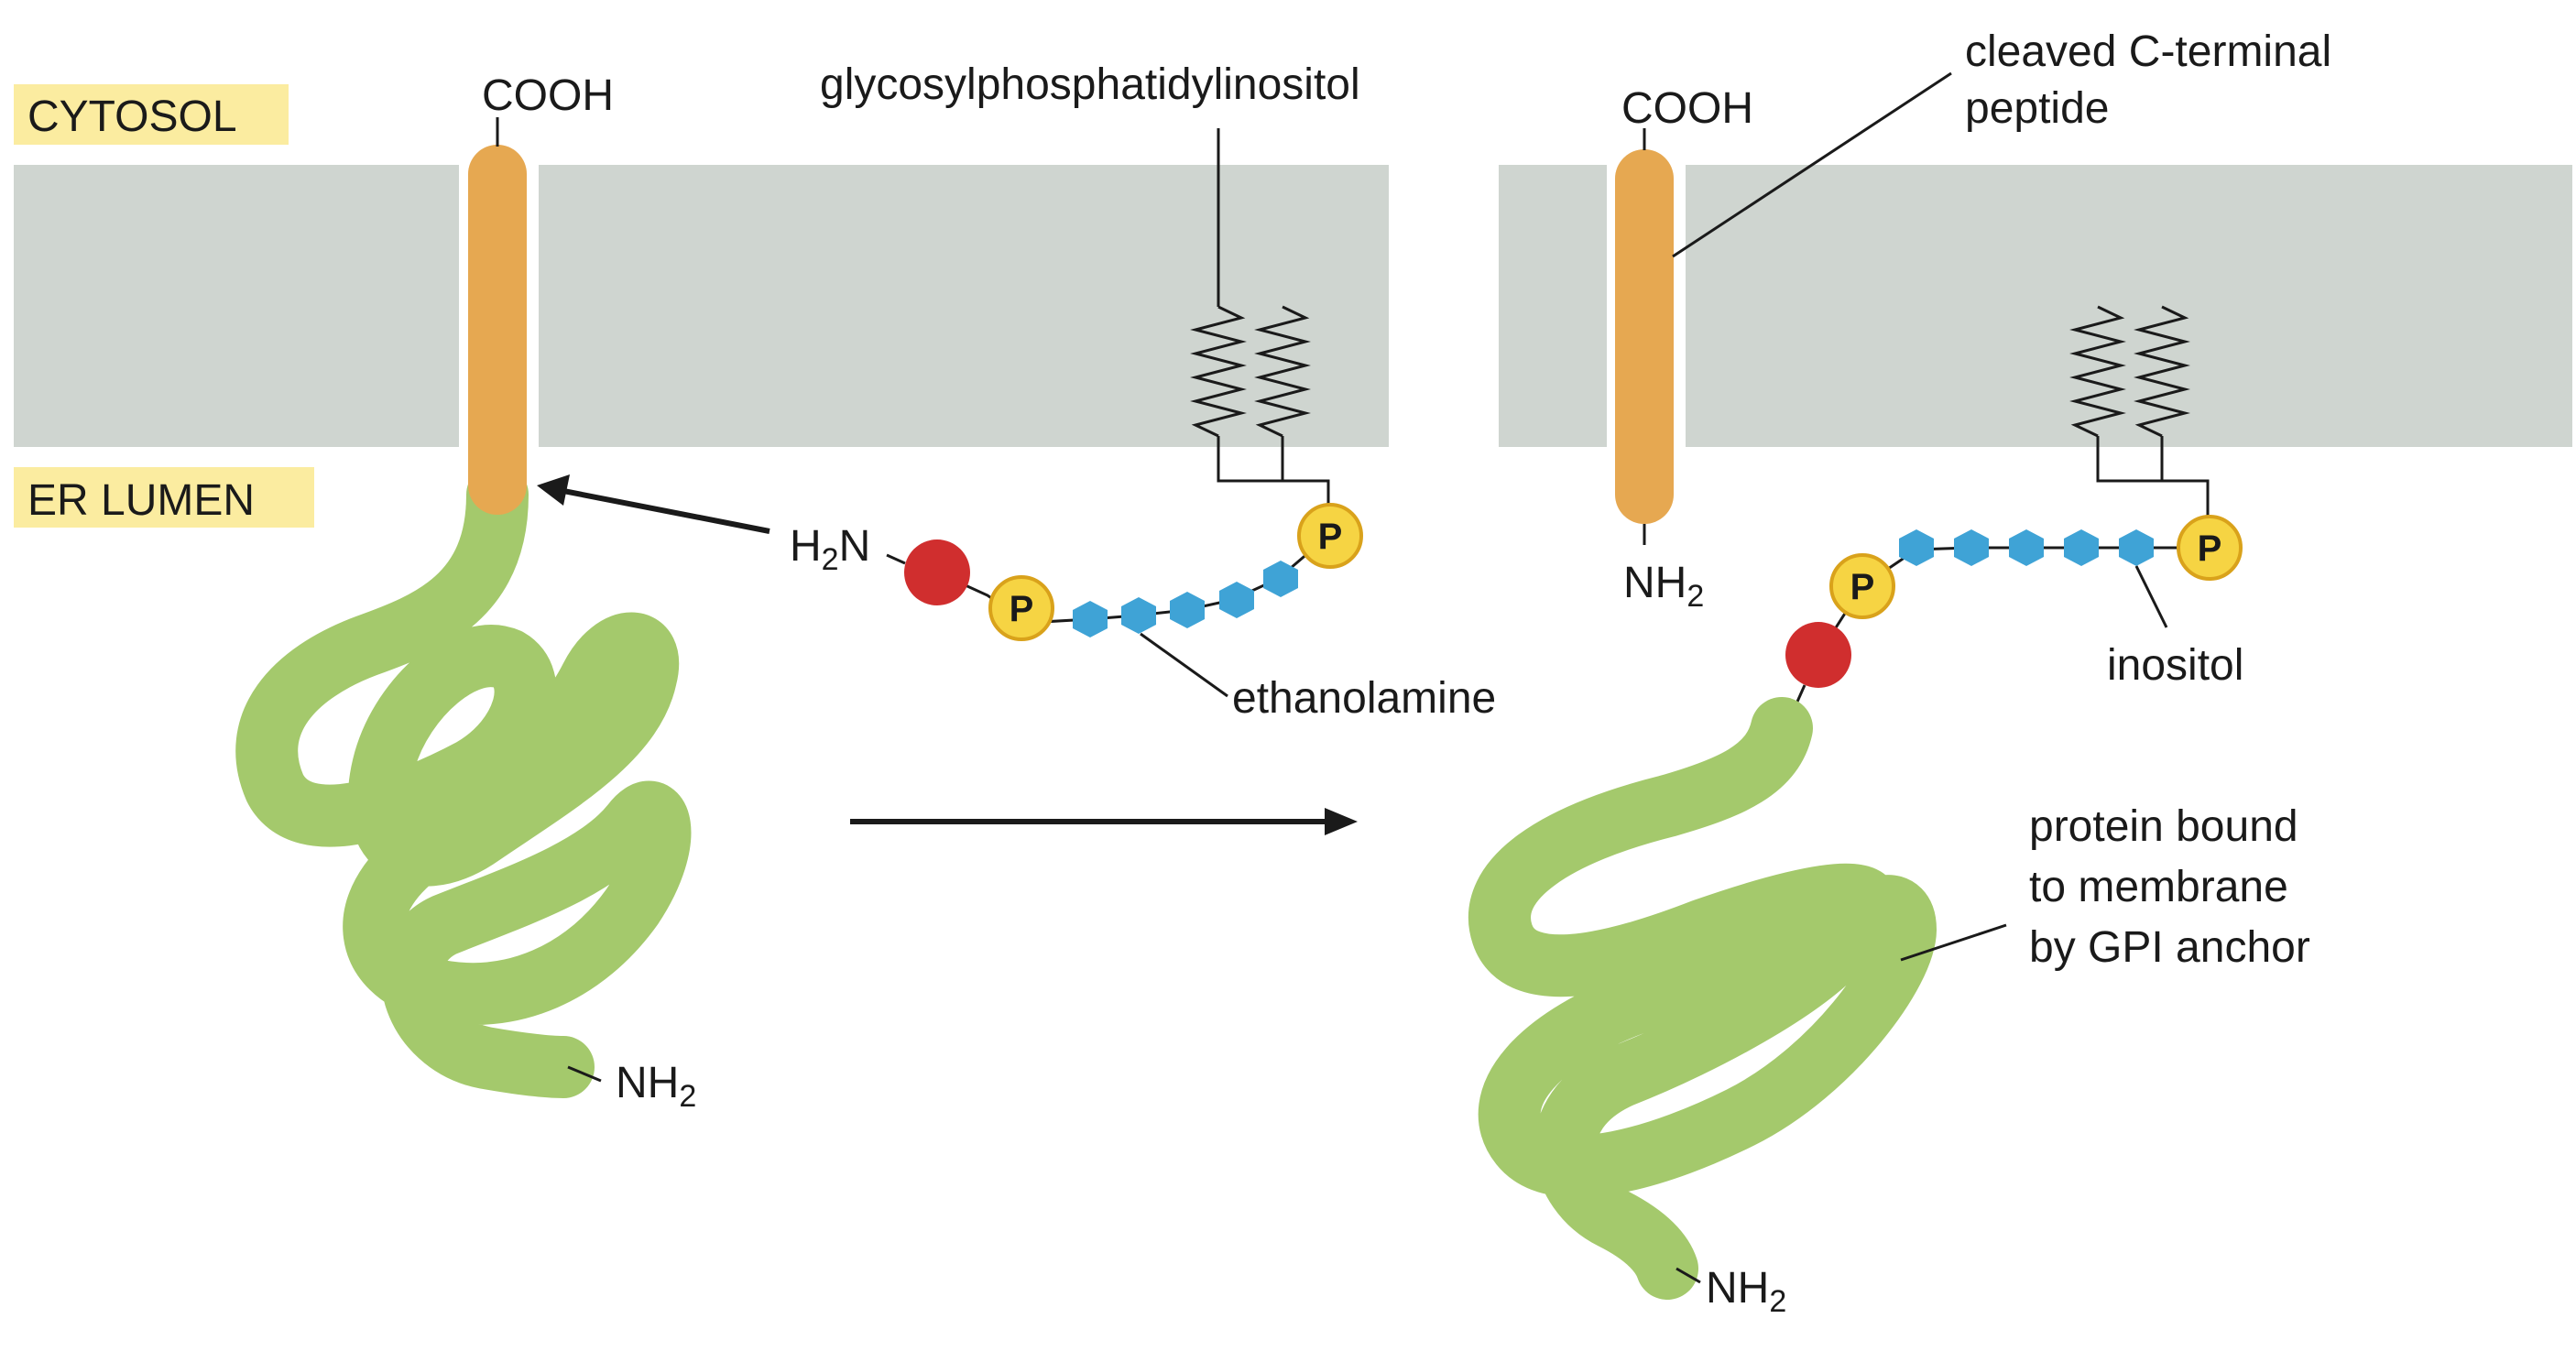 This screenshot has height=1362, width=2576. What do you see at coordinates (1090, 84) in the screenshot?
I see `gpi-label: glycosylphosphatidylinositol` at bounding box center [1090, 84].